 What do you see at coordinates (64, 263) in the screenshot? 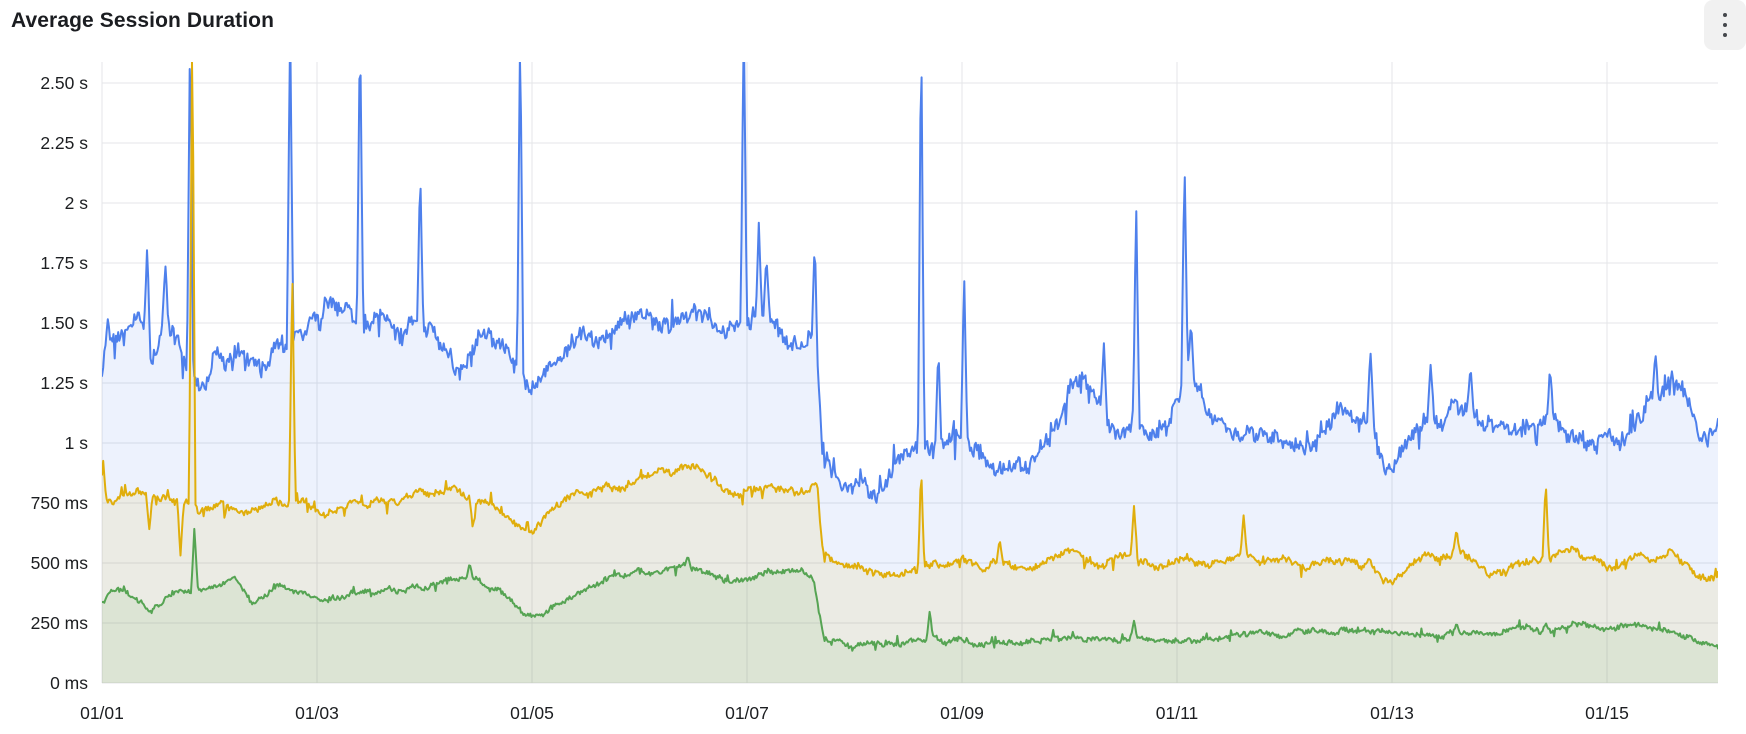
I see `y-tick-label: 1.75 s` at bounding box center [64, 263].